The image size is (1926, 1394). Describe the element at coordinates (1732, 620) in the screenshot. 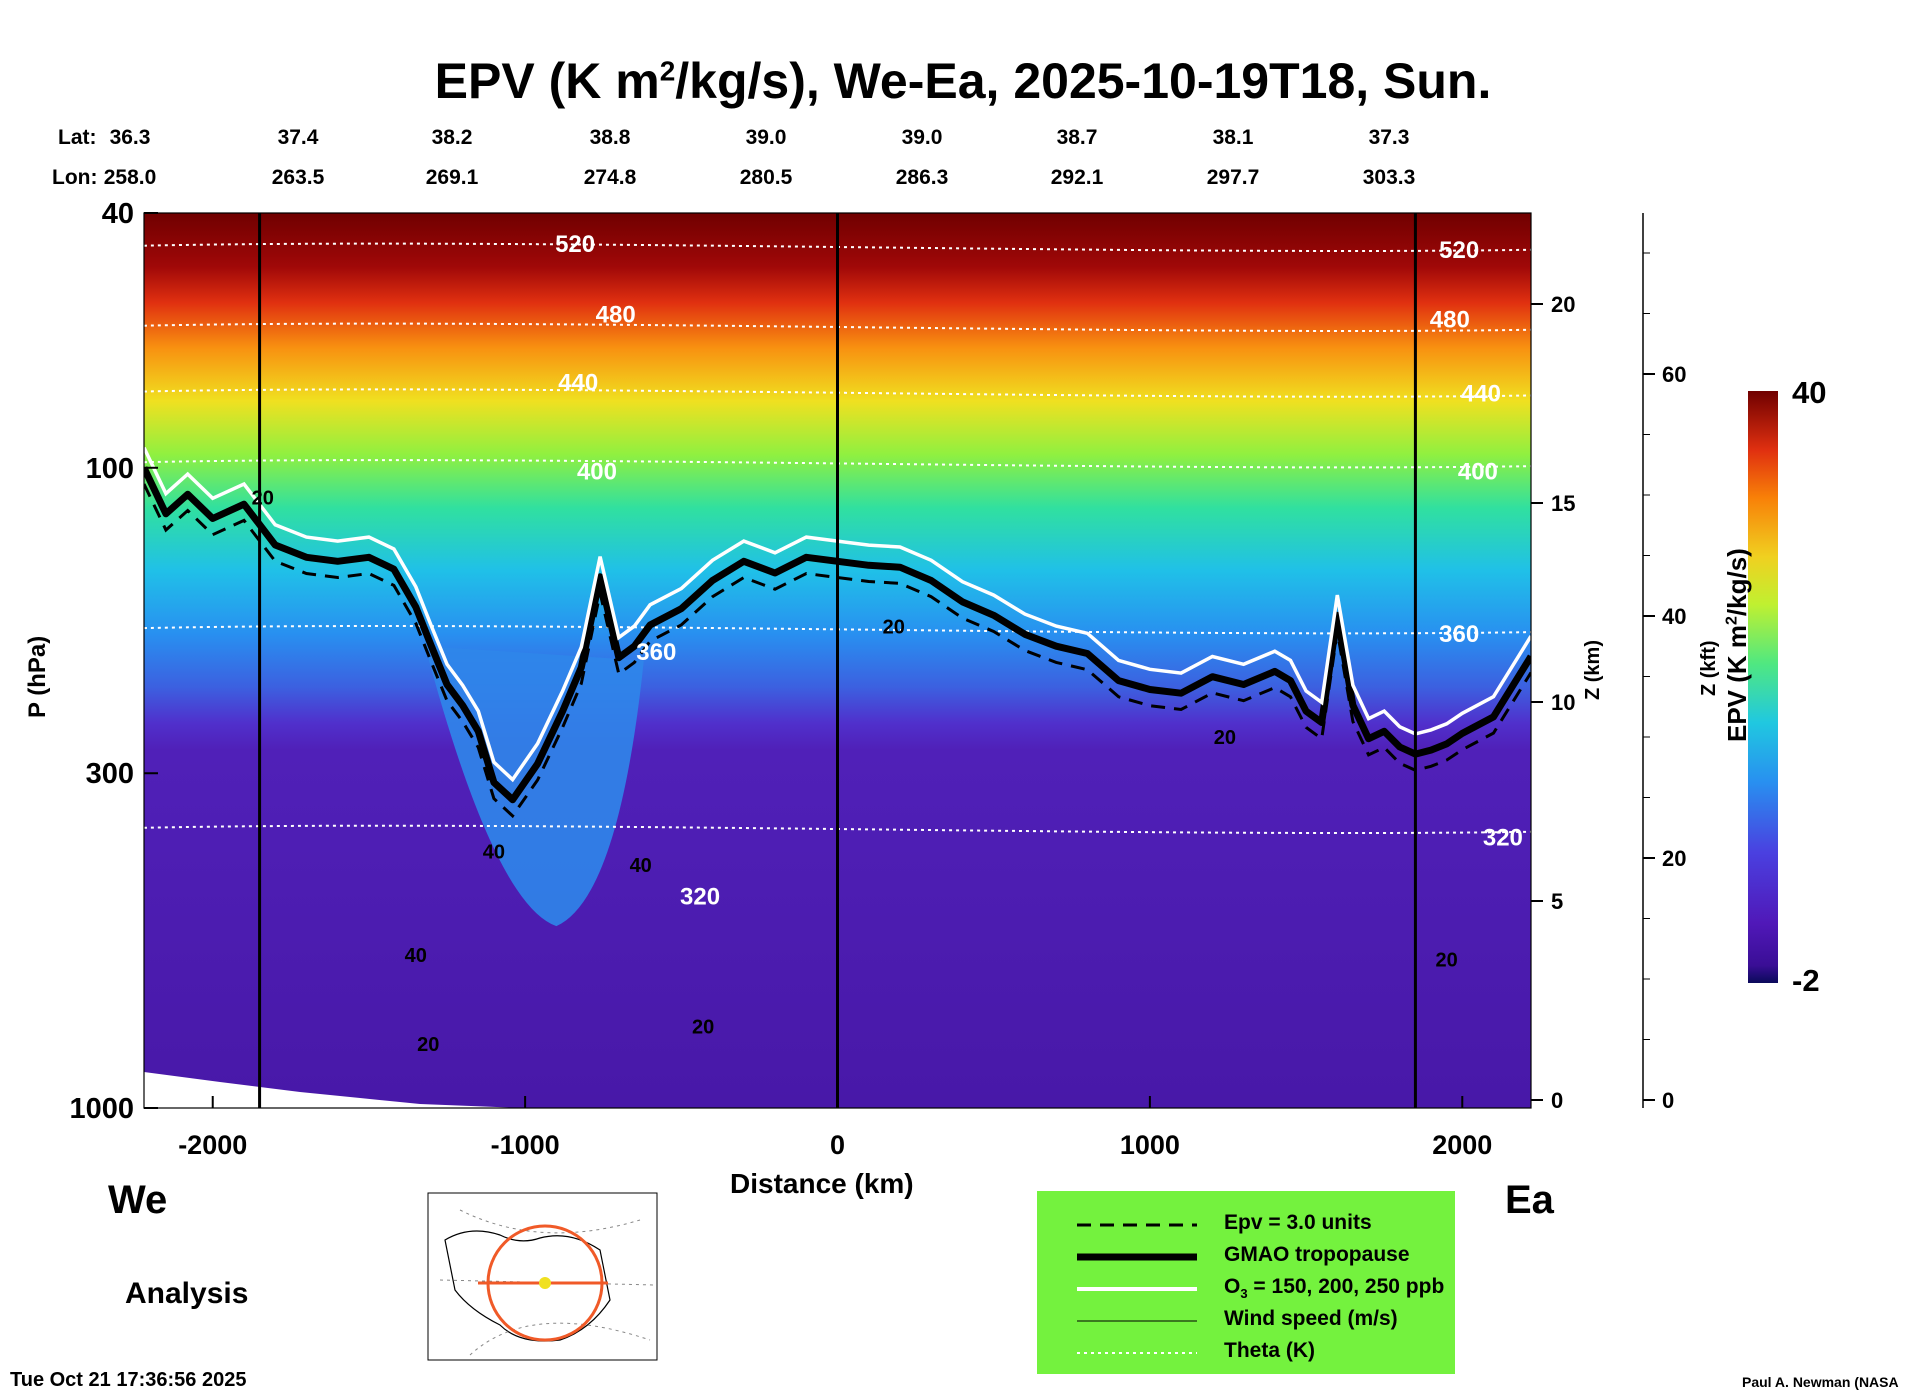

I see `colorbar-title-sup: 2` at that location.